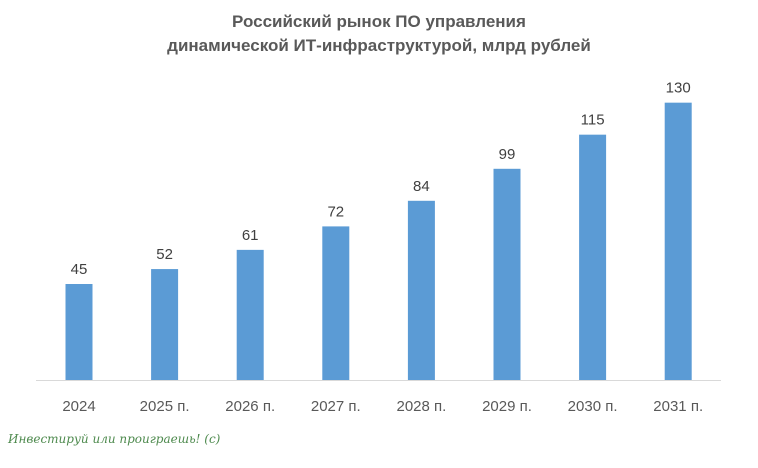 This screenshot has width=758, height=468. What do you see at coordinates (507, 154) in the screenshot?
I see `data-label: 99` at bounding box center [507, 154].